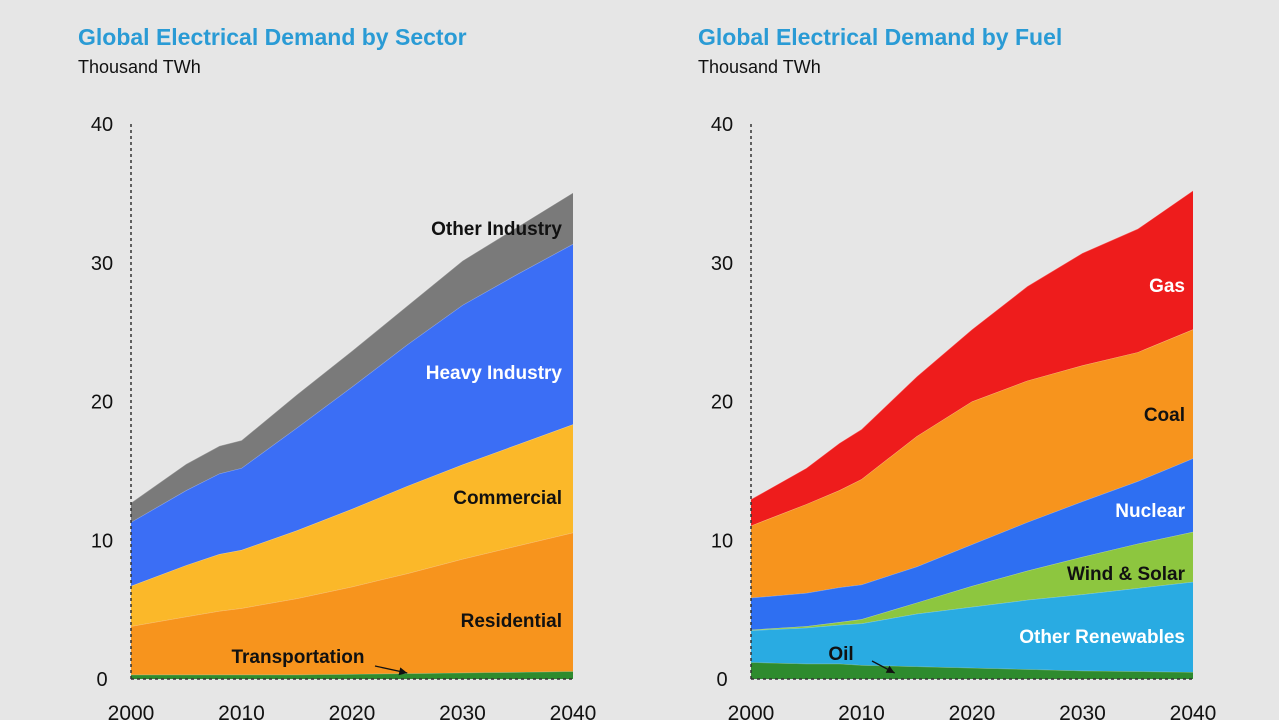 Image resolution: width=1279 pixels, height=720 pixels. Describe the element at coordinates (496, 229) in the screenshot. I see `series-label-other-industry: Other Industry` at that location.